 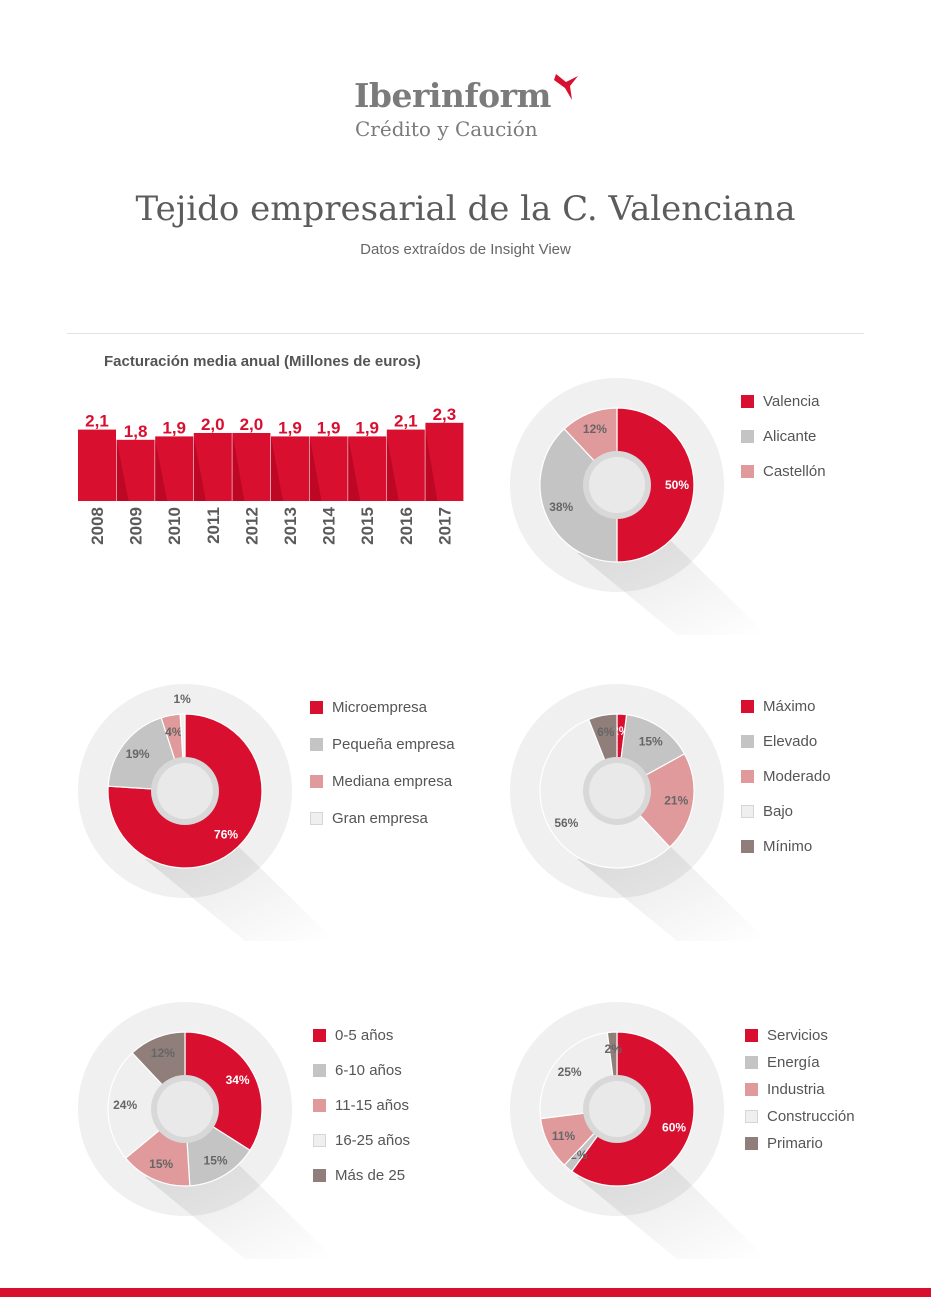 What do you see at coordinates (163, 1053) in the screenshot?
I see `slice-percent-label: 12%` at bounding box center [163, 1053].